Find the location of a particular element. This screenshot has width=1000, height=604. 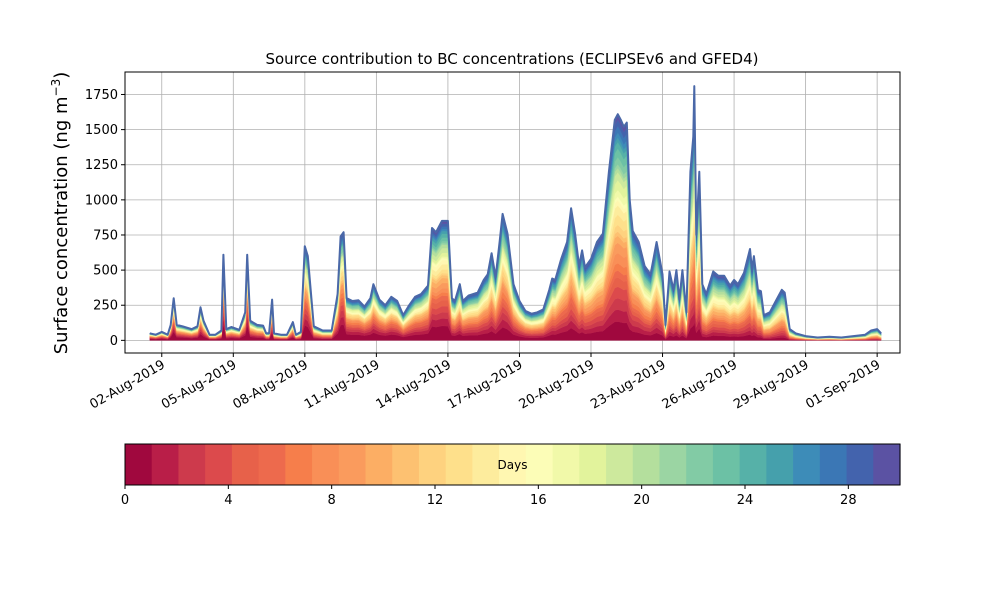

y-tick-label-5: 1250 is located at coordinates (101, 165).